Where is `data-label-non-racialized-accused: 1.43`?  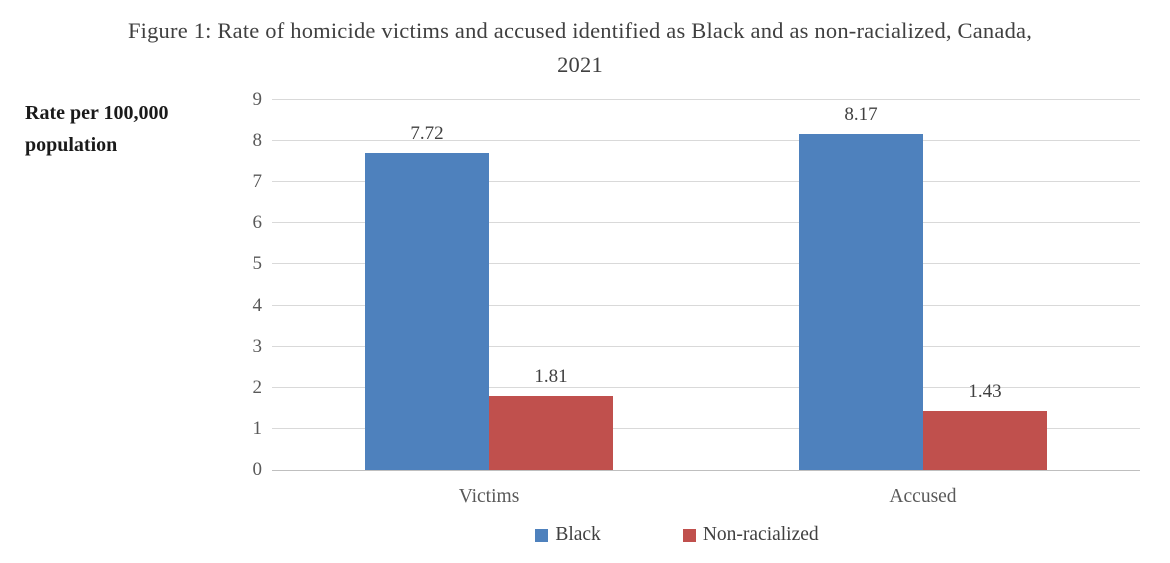 data-label-non-racialized-accused: 1.43 is located at coordinates (985, 392).